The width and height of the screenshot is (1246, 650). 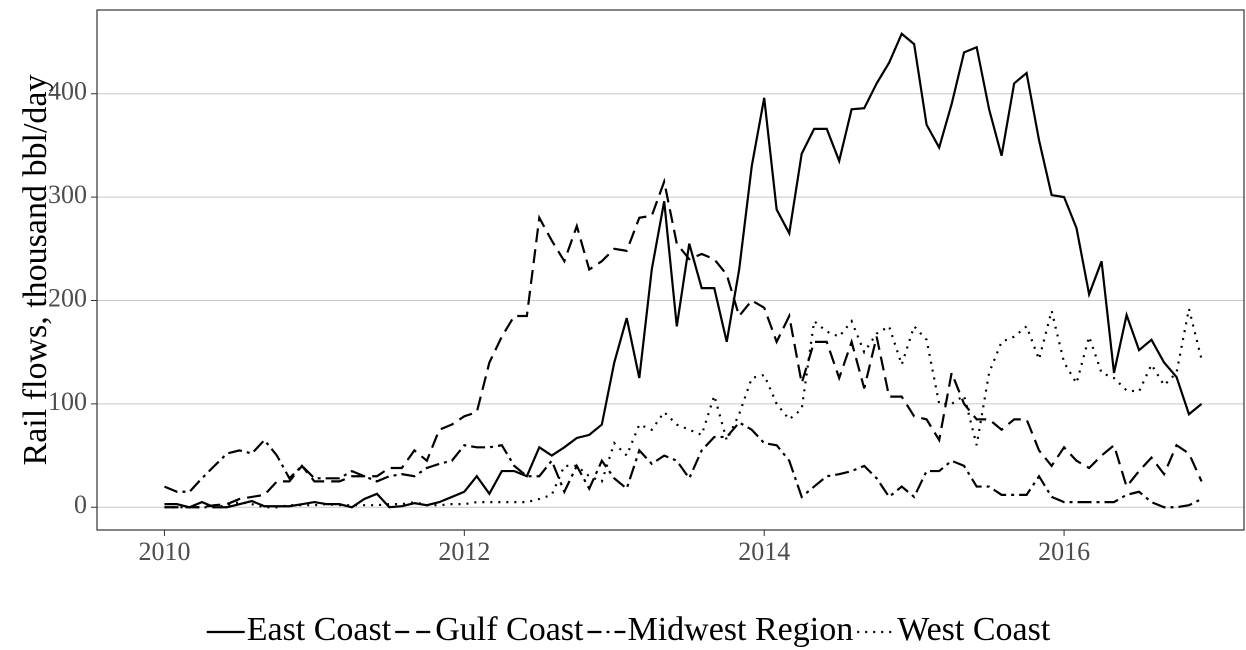 What do you see at coordinates (67, 401) in the screenshot?
I see `y-tick-label: 100` at bounding box center [67, 401].